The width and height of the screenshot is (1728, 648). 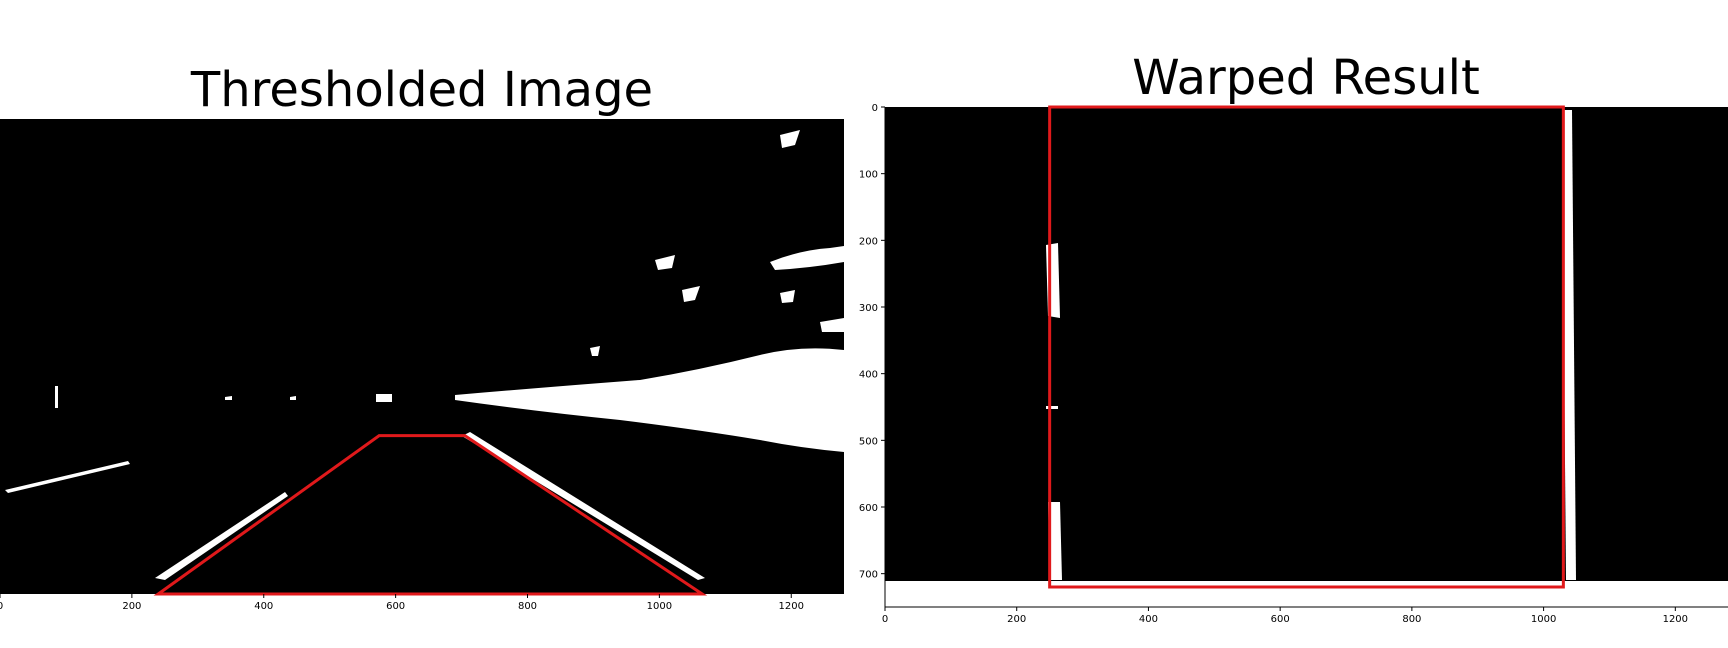 I want to click on y-tick-label: 0, so click(x=875, y=108).